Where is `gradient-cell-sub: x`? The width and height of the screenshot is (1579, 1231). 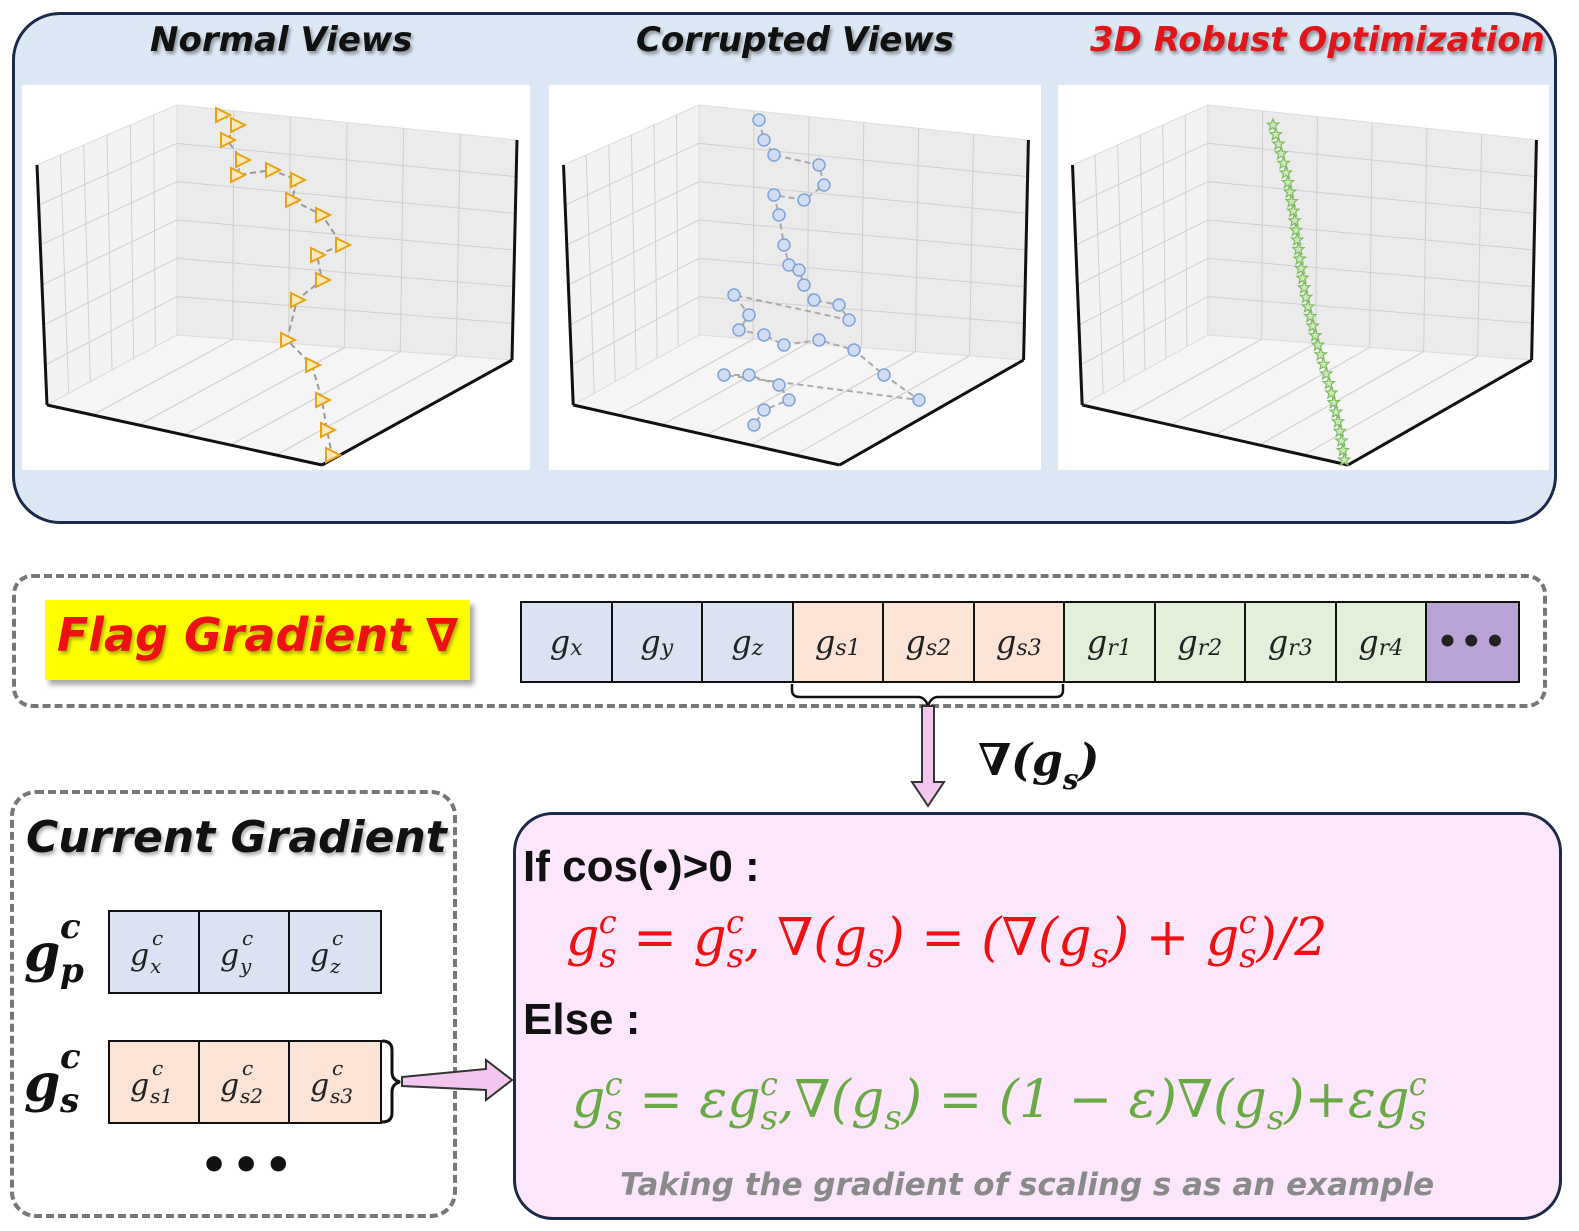 gradient-cell-sub: x is located at coordinates (576, 648).